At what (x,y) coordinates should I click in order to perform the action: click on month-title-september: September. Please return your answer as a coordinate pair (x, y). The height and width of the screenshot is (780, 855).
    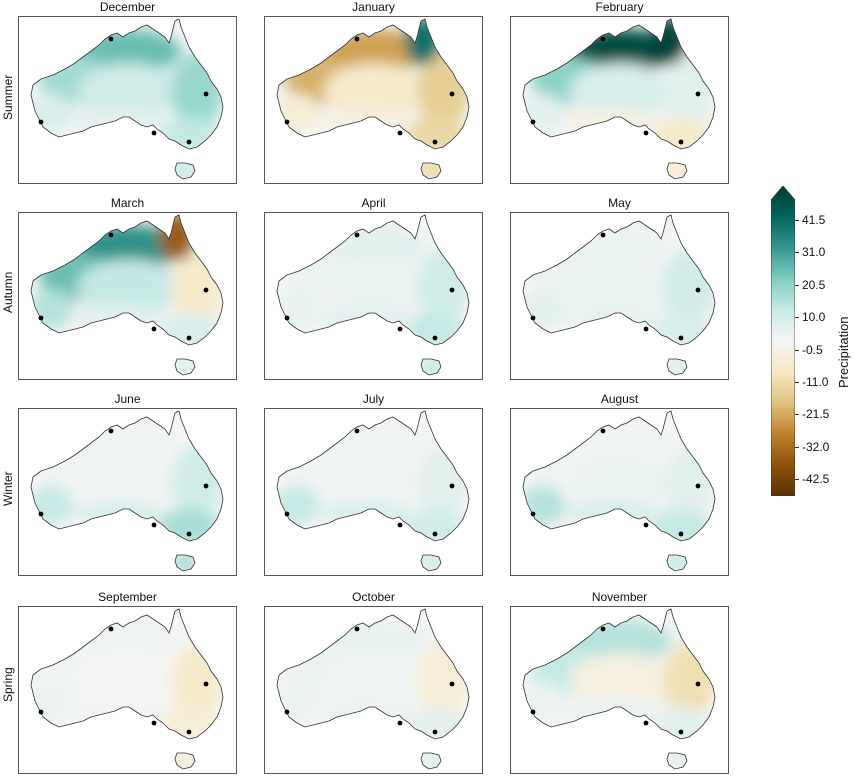
    Looking at the image, I should click on (127, 597).